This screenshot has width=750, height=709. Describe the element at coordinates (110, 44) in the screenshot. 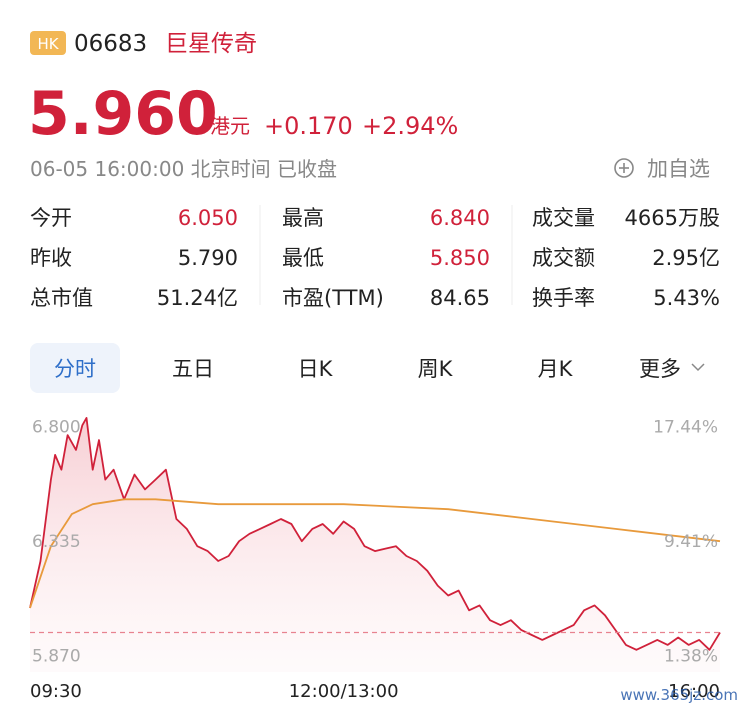

I see `stock-code: 06683` at that location.